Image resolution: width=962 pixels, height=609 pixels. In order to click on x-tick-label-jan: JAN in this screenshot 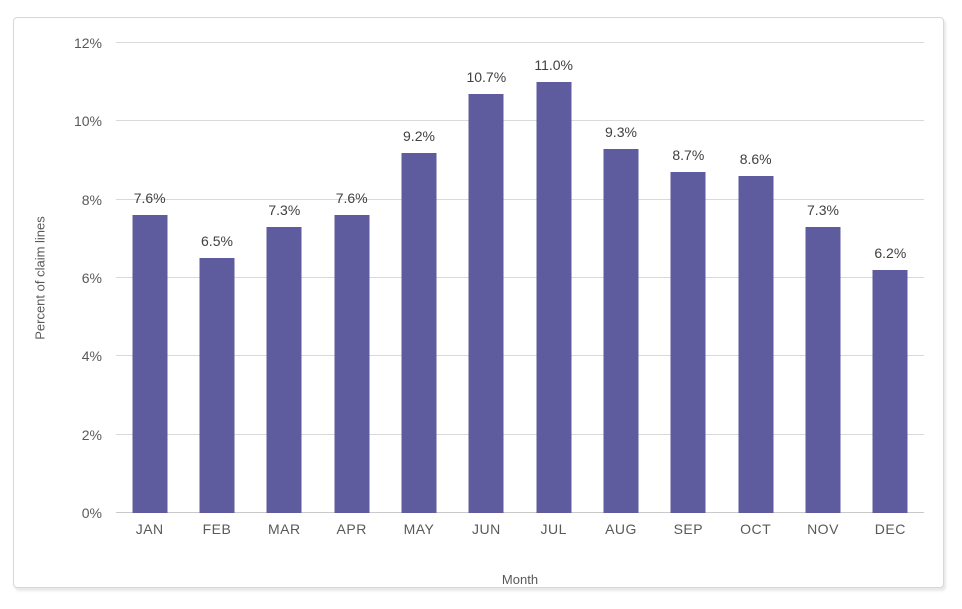, I will do `click(149, 529)`.